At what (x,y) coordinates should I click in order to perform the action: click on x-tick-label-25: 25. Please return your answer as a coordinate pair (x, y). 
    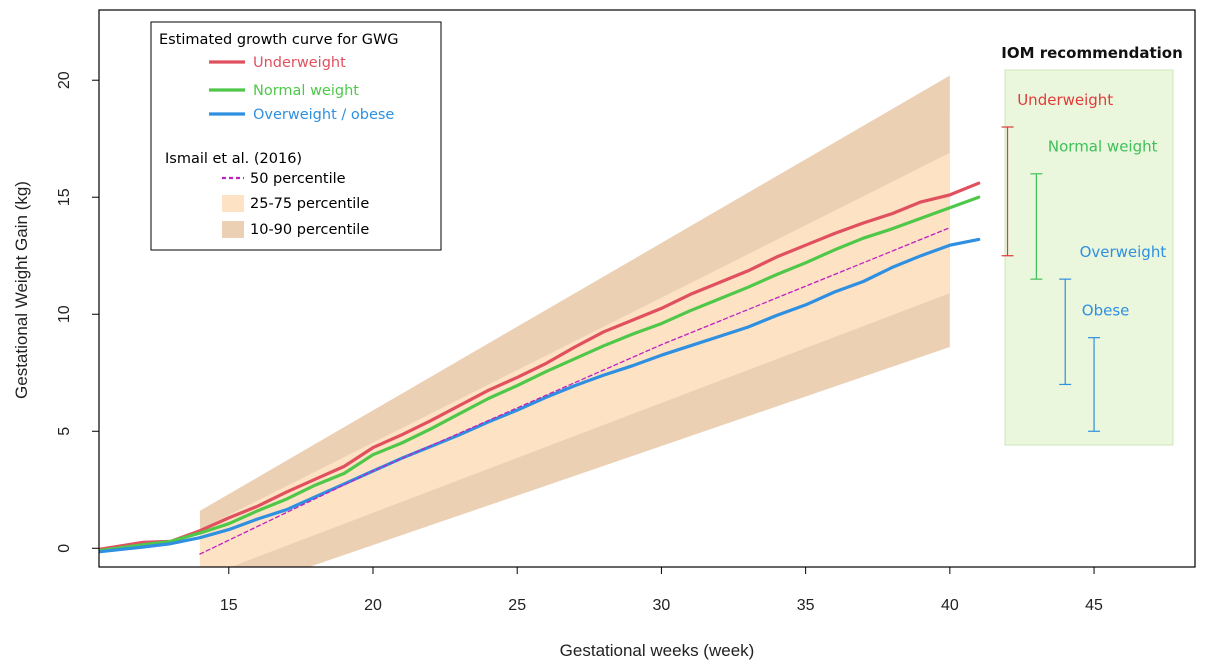
    Looking at the image, I should click on (517, 605).